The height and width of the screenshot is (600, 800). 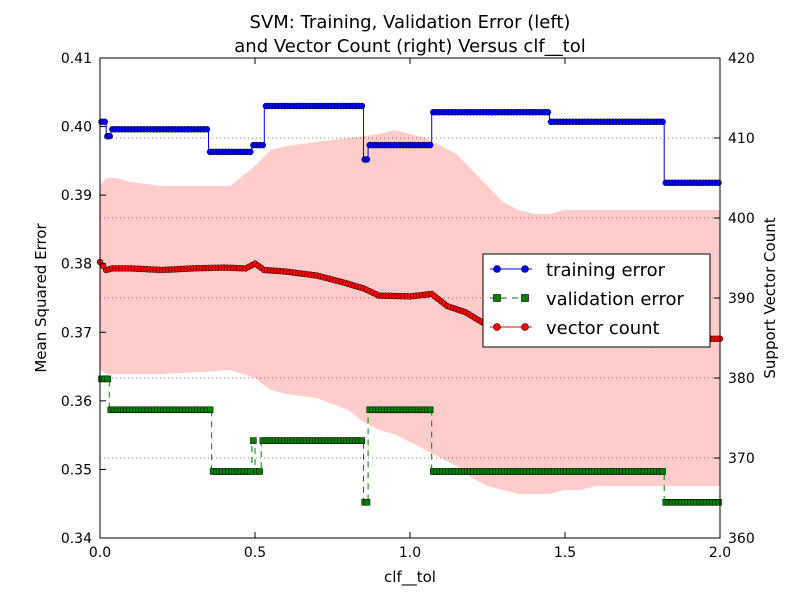 I want to click on x-tick-label: 0.5, so click(x=255, y=553).